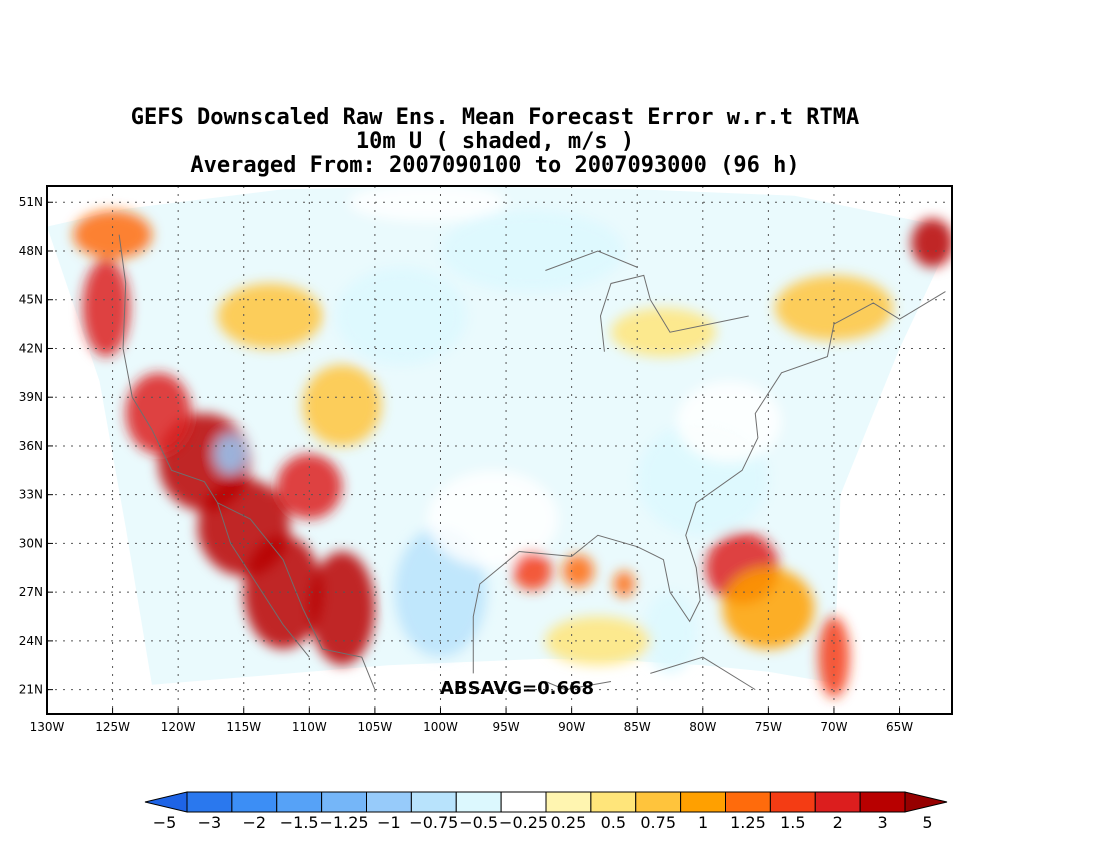 This screenshot has height=850, width=1100. I want to click on absavg-annotation: ABSAVG=0.668, so click(517, 688).